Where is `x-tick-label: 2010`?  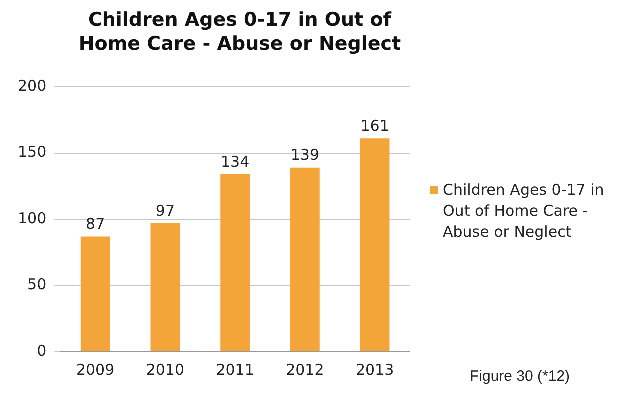 x-tick-label: 2010 is located at coordinates (165, 369).